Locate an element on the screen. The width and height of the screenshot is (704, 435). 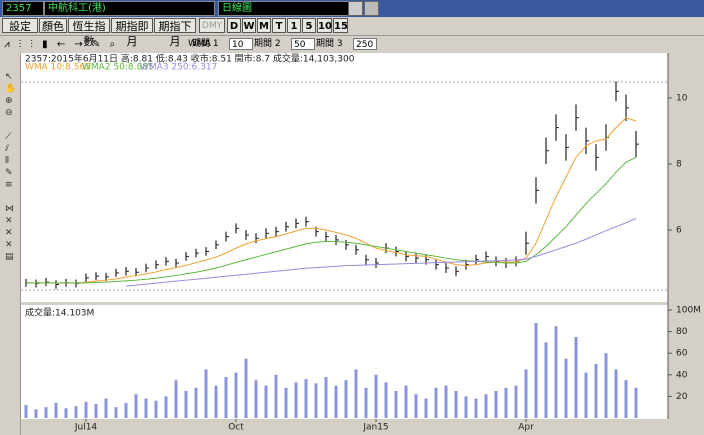
side-toolbar: ↖ ✋ ⊕ ⊖ ⟋ ⫽ ⦀ ✎ ≡ ⋈ ✕ ✕ ✕ ▤ is located at coordinates (10, 244).